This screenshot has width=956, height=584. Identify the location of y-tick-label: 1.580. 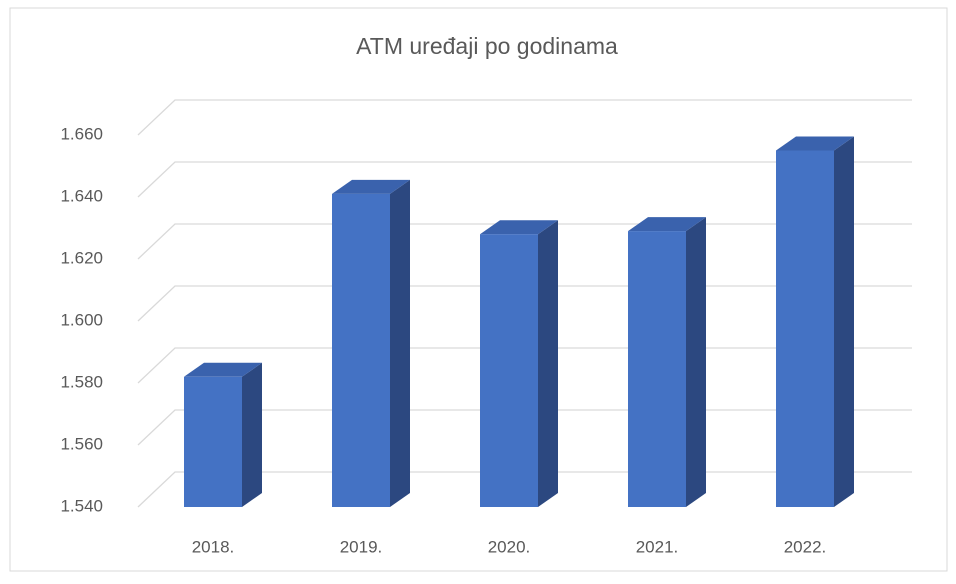
(81, 381).